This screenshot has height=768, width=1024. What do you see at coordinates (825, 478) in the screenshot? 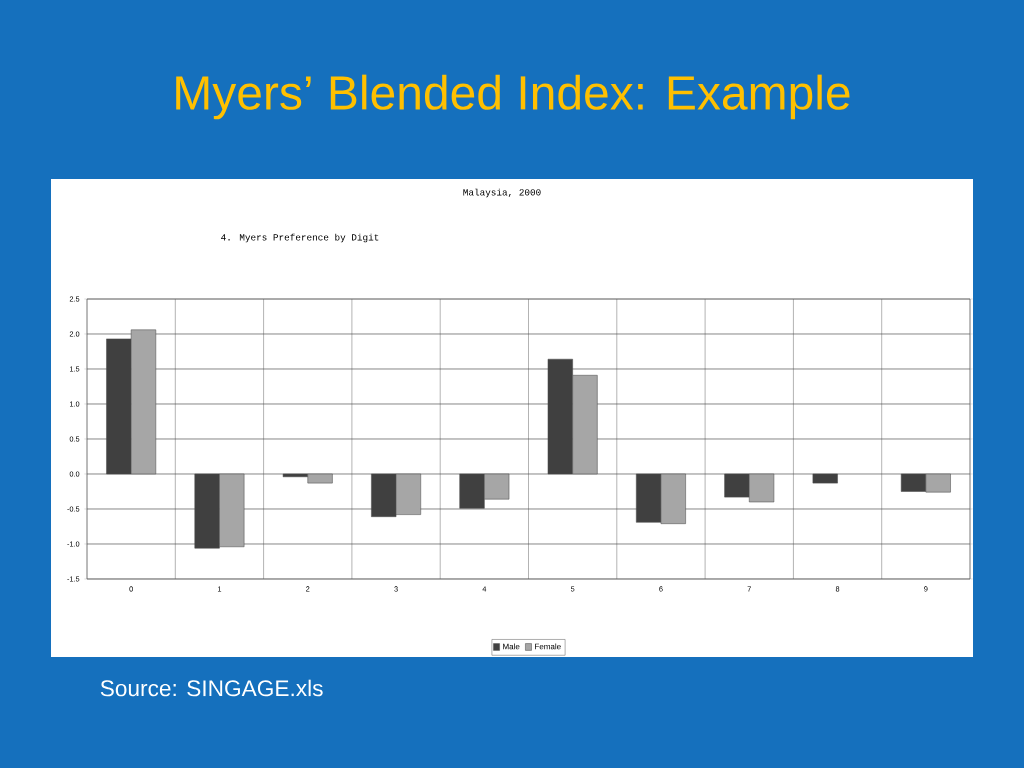
I see `bar` at bounding box center [825, 478].